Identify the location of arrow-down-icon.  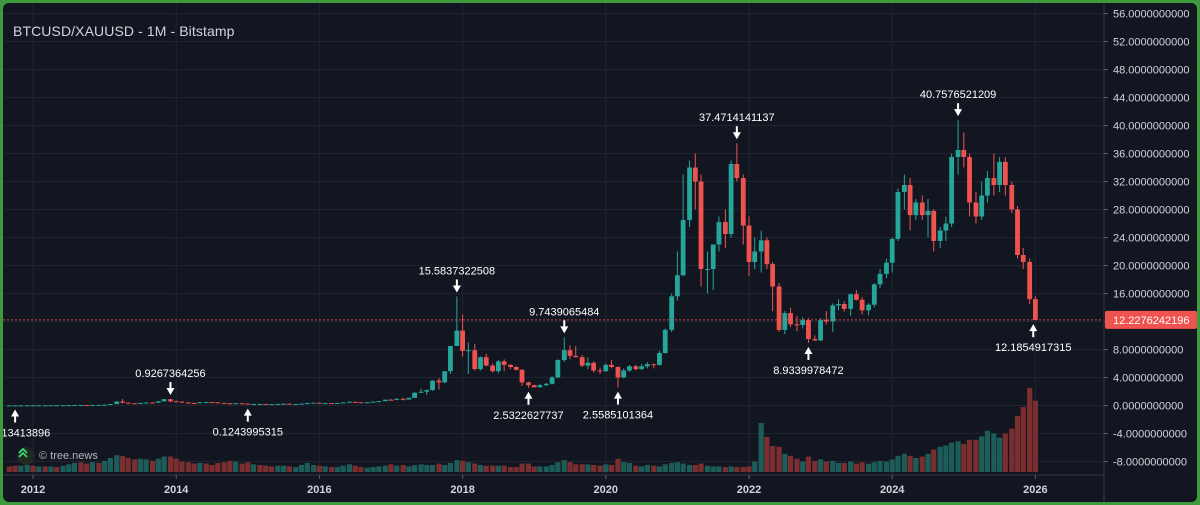
(456, 289).